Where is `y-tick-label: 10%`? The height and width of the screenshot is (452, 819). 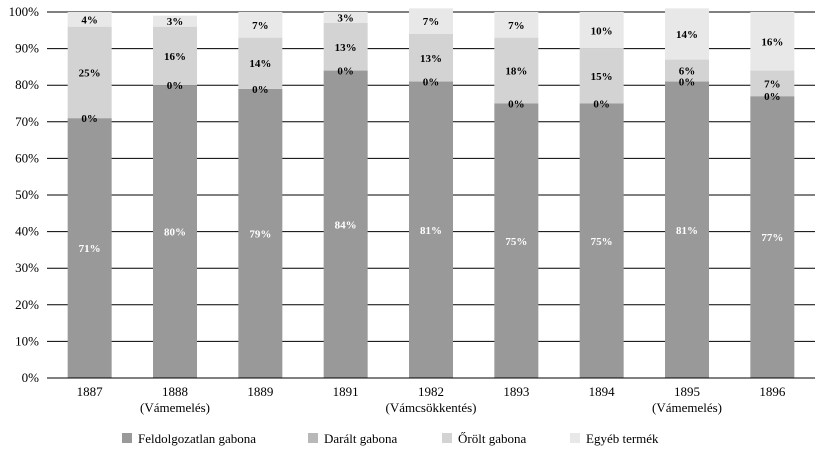 y-tick-label: 10% is located at coordinates (27, 340).